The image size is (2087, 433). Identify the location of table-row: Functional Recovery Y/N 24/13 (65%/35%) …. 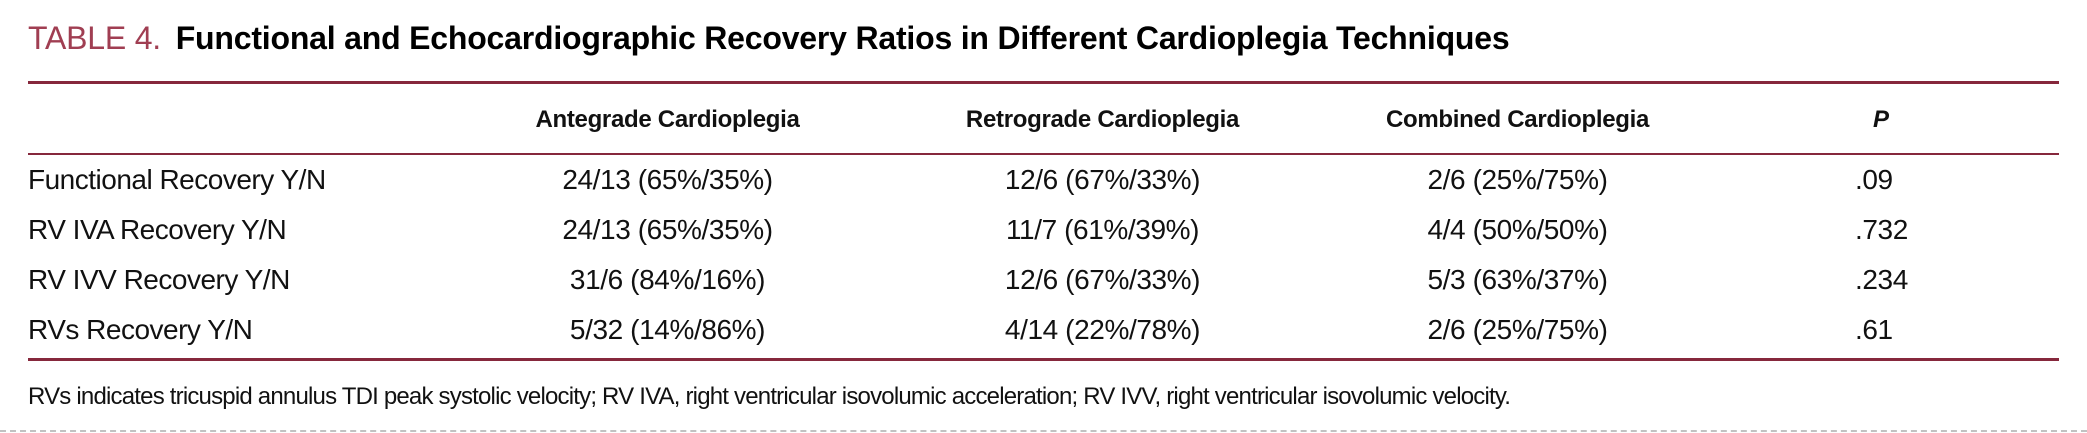
(1043, 179).